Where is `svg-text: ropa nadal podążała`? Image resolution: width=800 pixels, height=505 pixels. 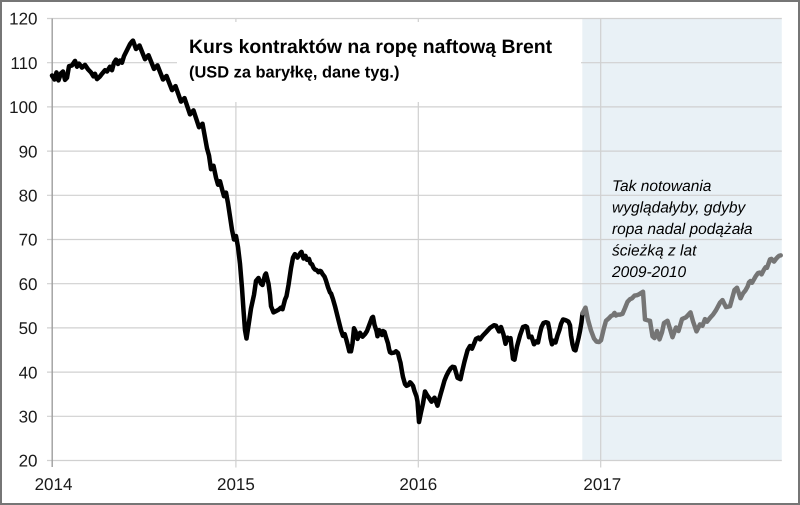
svg-text: ropa nadal podążała is located at coordinates (682, 229).